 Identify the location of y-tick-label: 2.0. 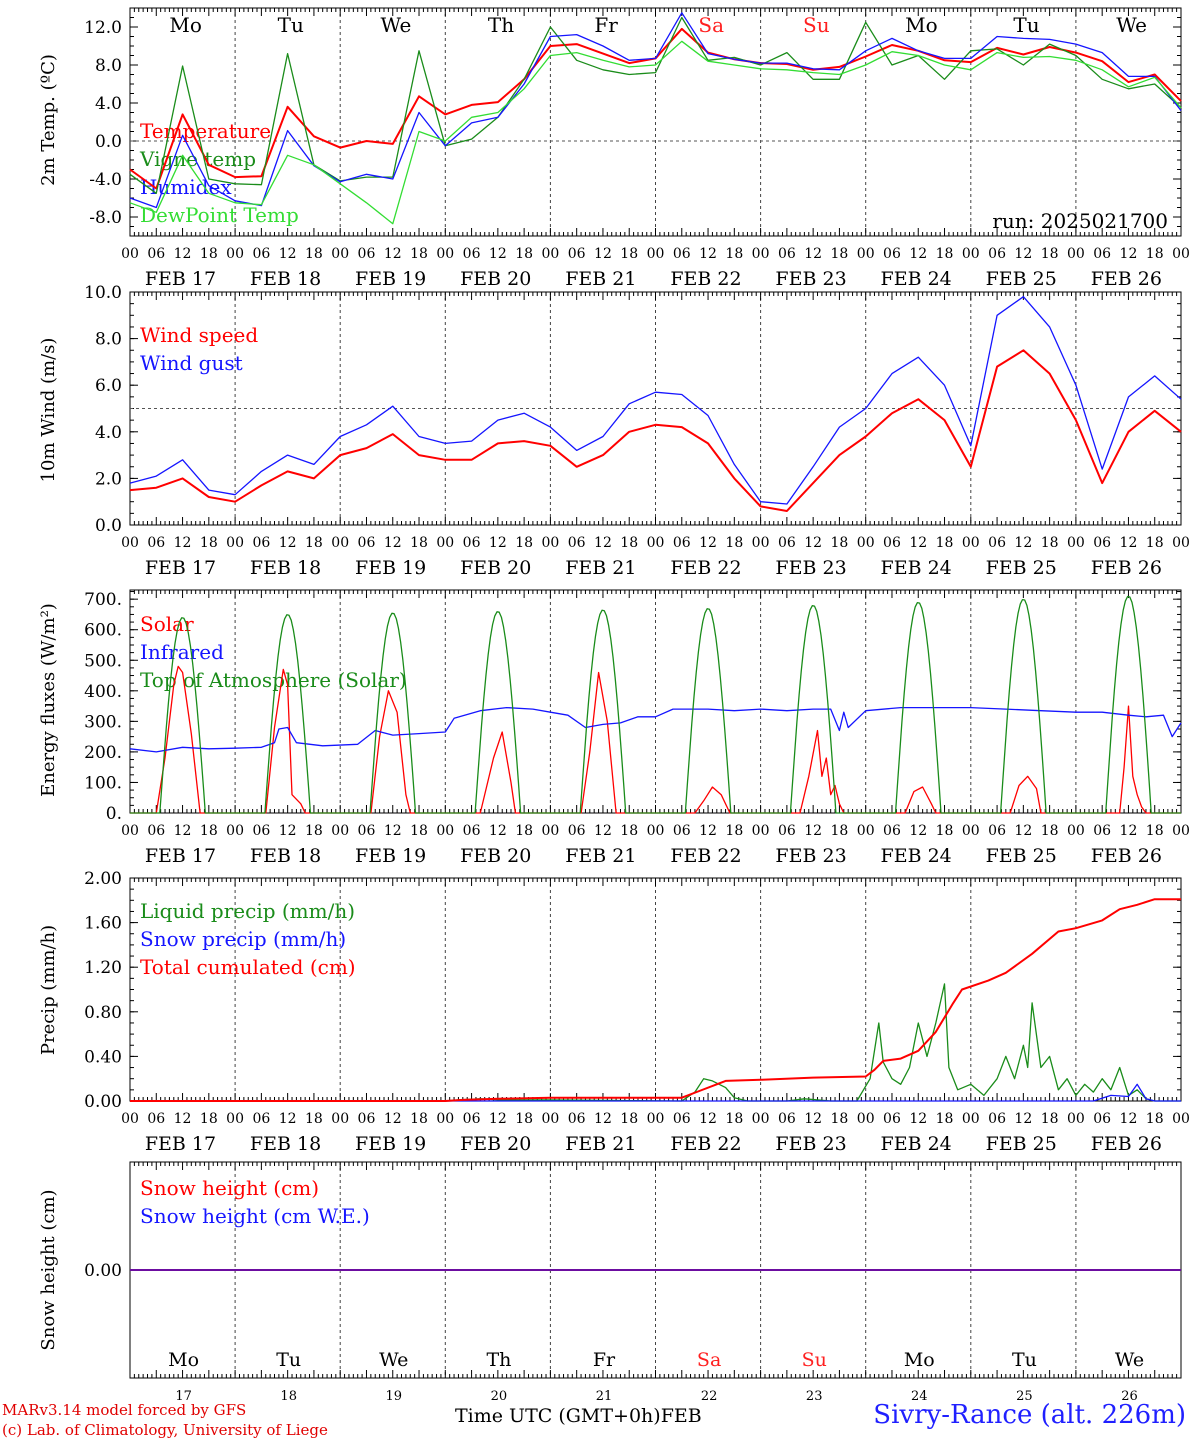
(108, 479).